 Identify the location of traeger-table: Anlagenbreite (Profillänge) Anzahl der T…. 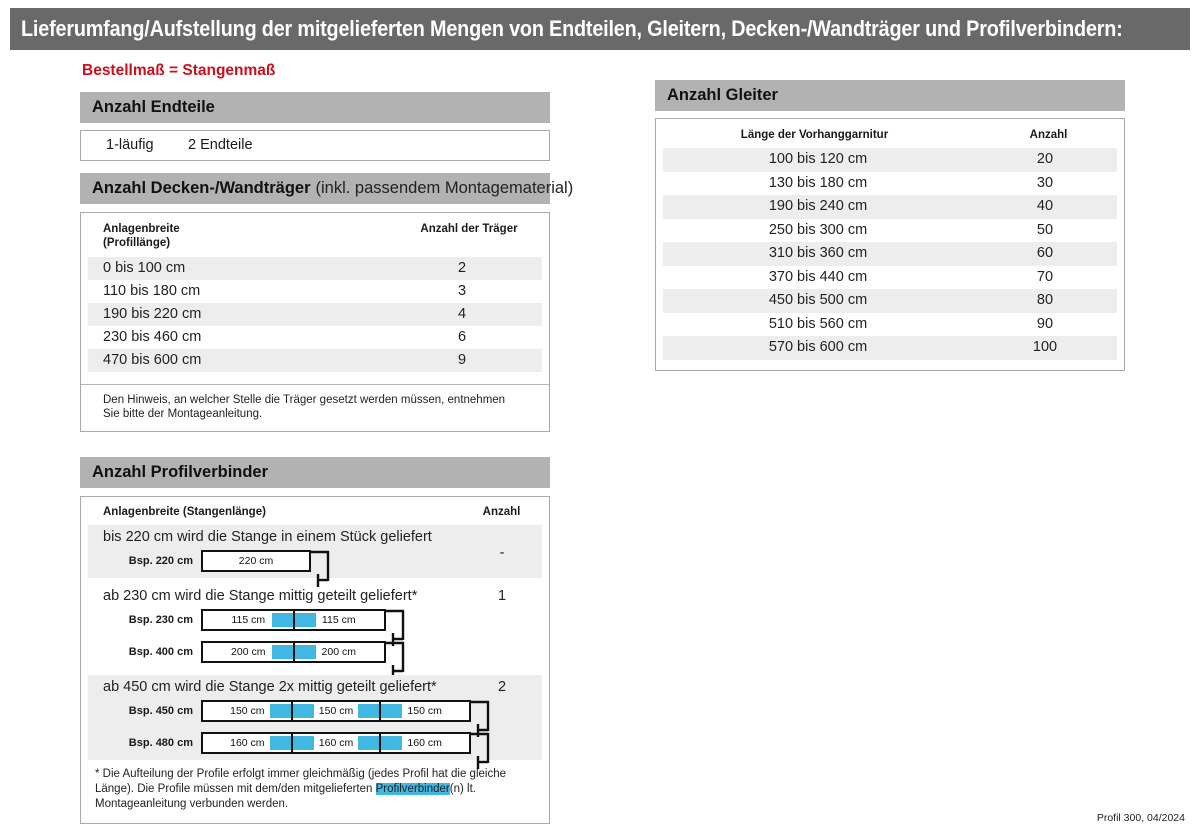
(315, 322).